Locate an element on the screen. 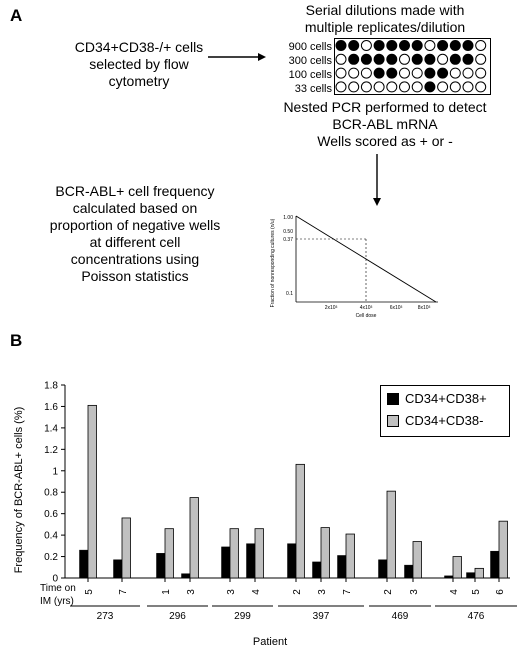 The height and width of the screenshot is (653, 520). mini-plot-xtick: 2x10³ is located at coordinates (331, 308).